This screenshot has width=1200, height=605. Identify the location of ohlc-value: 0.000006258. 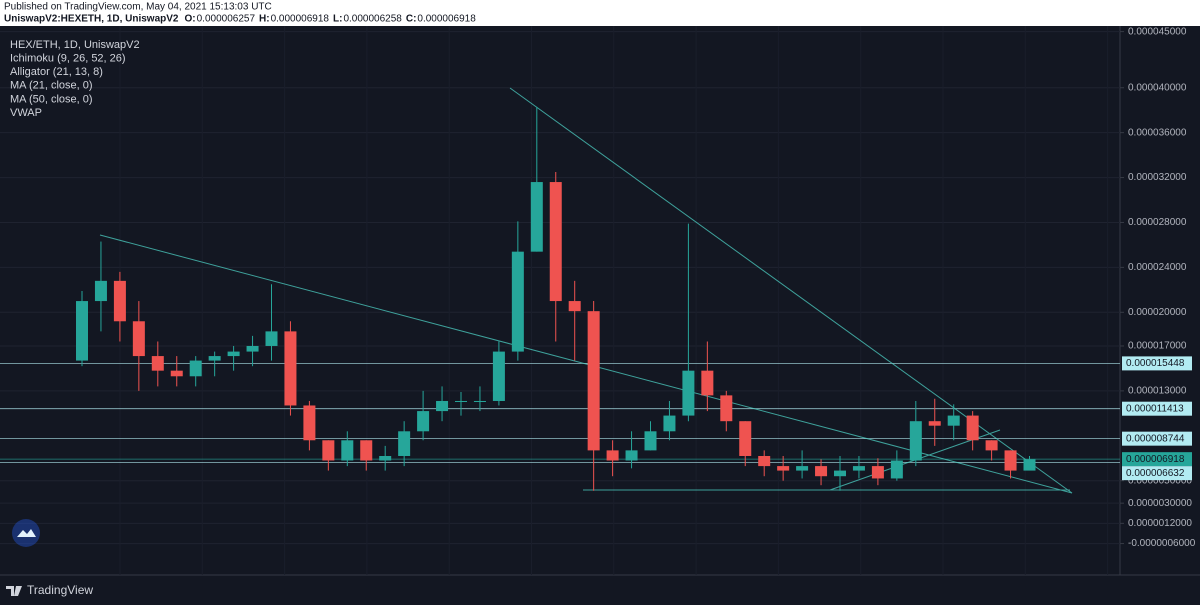
(372, 19).